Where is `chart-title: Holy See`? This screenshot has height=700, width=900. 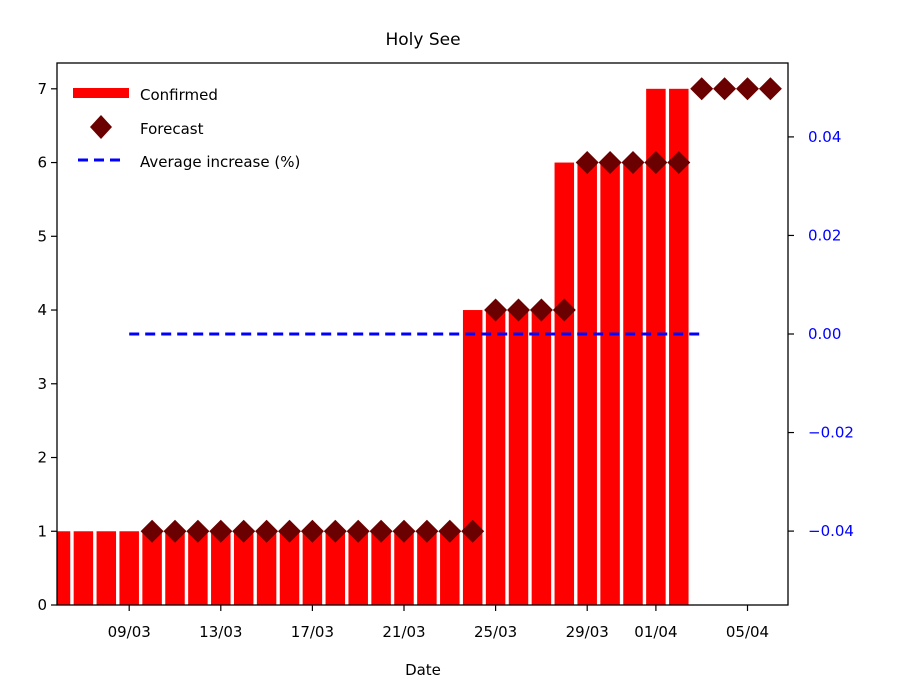 chart-title: Holy See is located at coordinates (422, 40).